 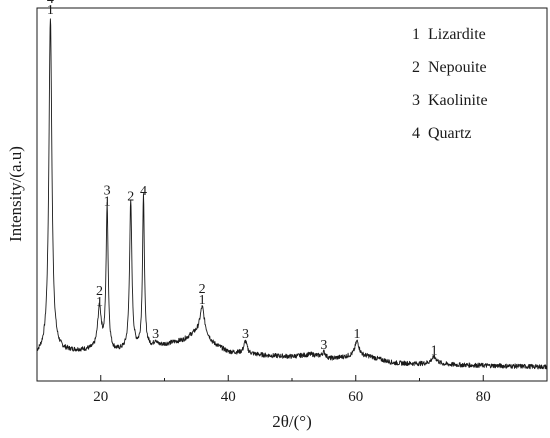 What do you see at coordinates (457, 34) in the screenshot?
I see `legend-entry-label: Lizardite` at bounding box center [457, 34].